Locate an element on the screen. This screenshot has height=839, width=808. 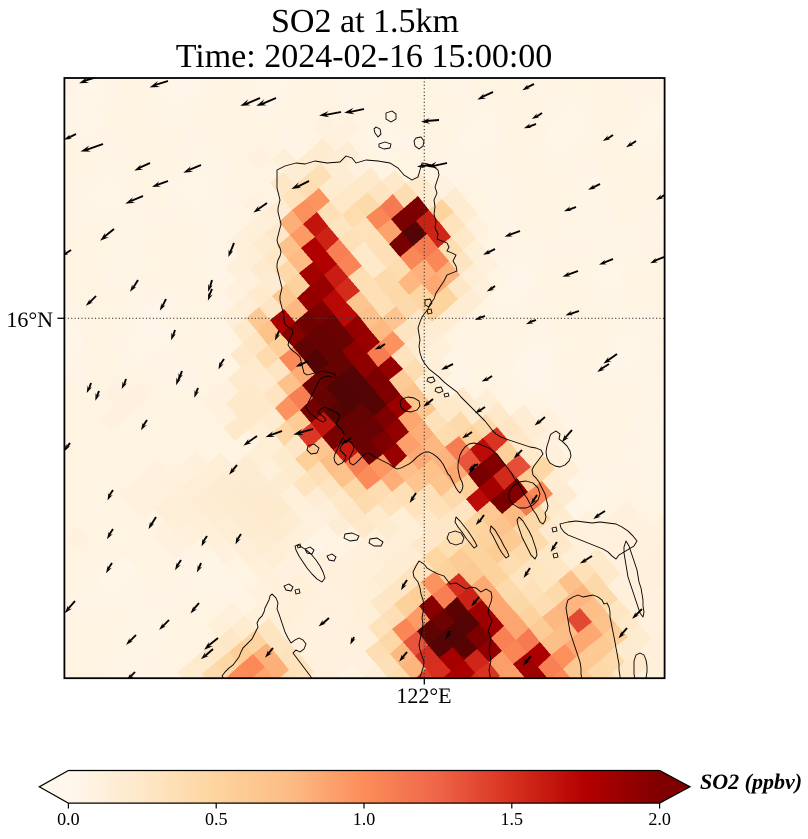
svg-text: 1.0 is located at coordinates (364, 819).